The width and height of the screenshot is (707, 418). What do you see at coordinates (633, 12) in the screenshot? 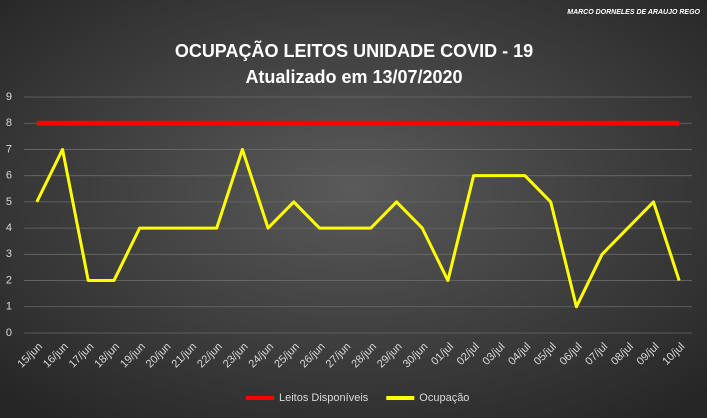
I see `credit: MARCO DORNELES DE ARAUJO REGO` at bounding box center [633, 12].